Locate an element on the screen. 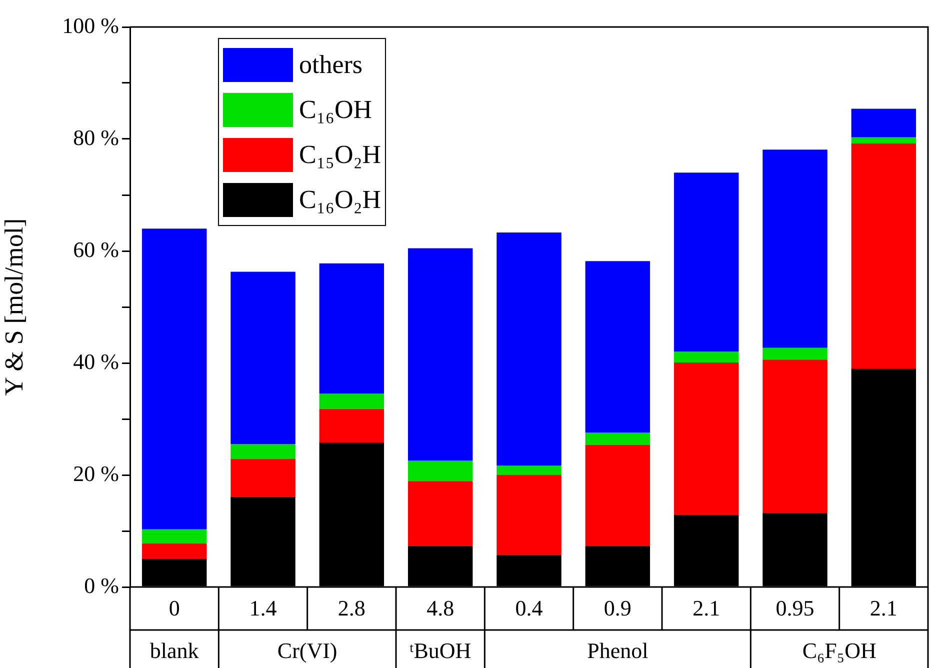 The width and height of the screenshot is (931, 668). x-tick-label: 0 is located at coordinates (174, 607).